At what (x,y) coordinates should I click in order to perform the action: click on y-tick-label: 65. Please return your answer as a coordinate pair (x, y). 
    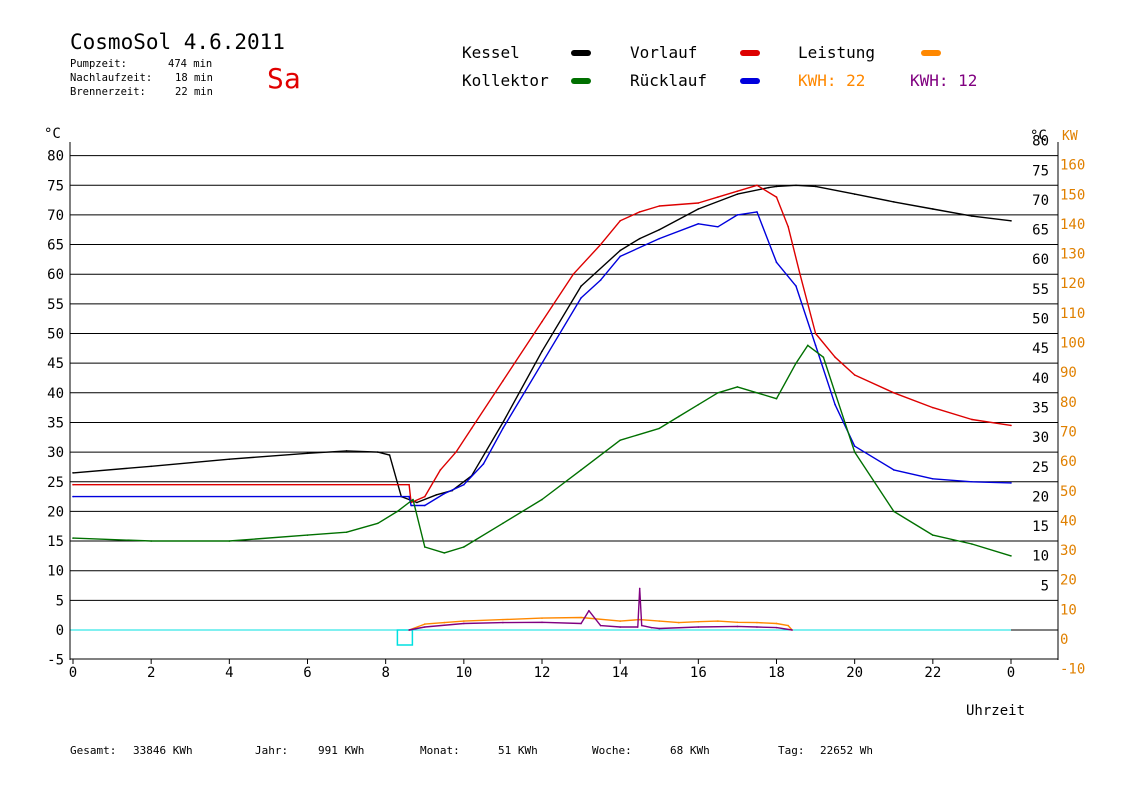
    Looking at the image, I should click on (55, 246).